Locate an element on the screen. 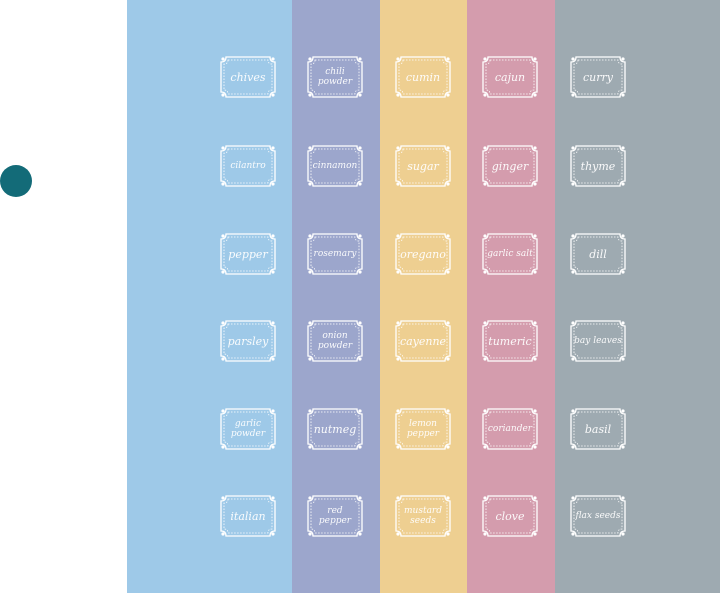 The width and height of the screenshot is (720, 593). spice-label: coriander is located at coordinates (510, 429).